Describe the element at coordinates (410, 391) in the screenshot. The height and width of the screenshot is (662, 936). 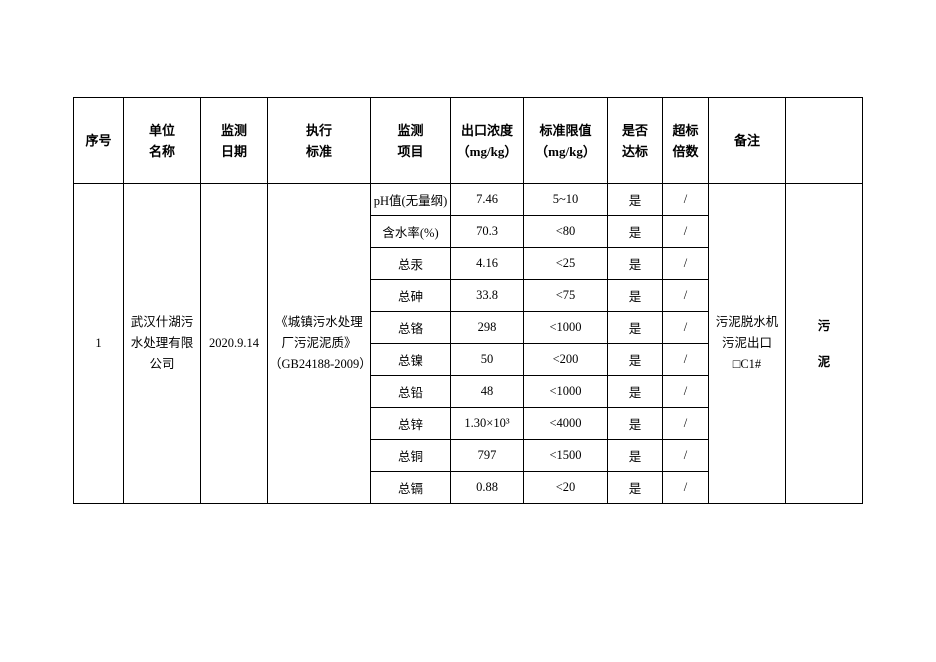
I see `cell-item: 总铅` at that location.